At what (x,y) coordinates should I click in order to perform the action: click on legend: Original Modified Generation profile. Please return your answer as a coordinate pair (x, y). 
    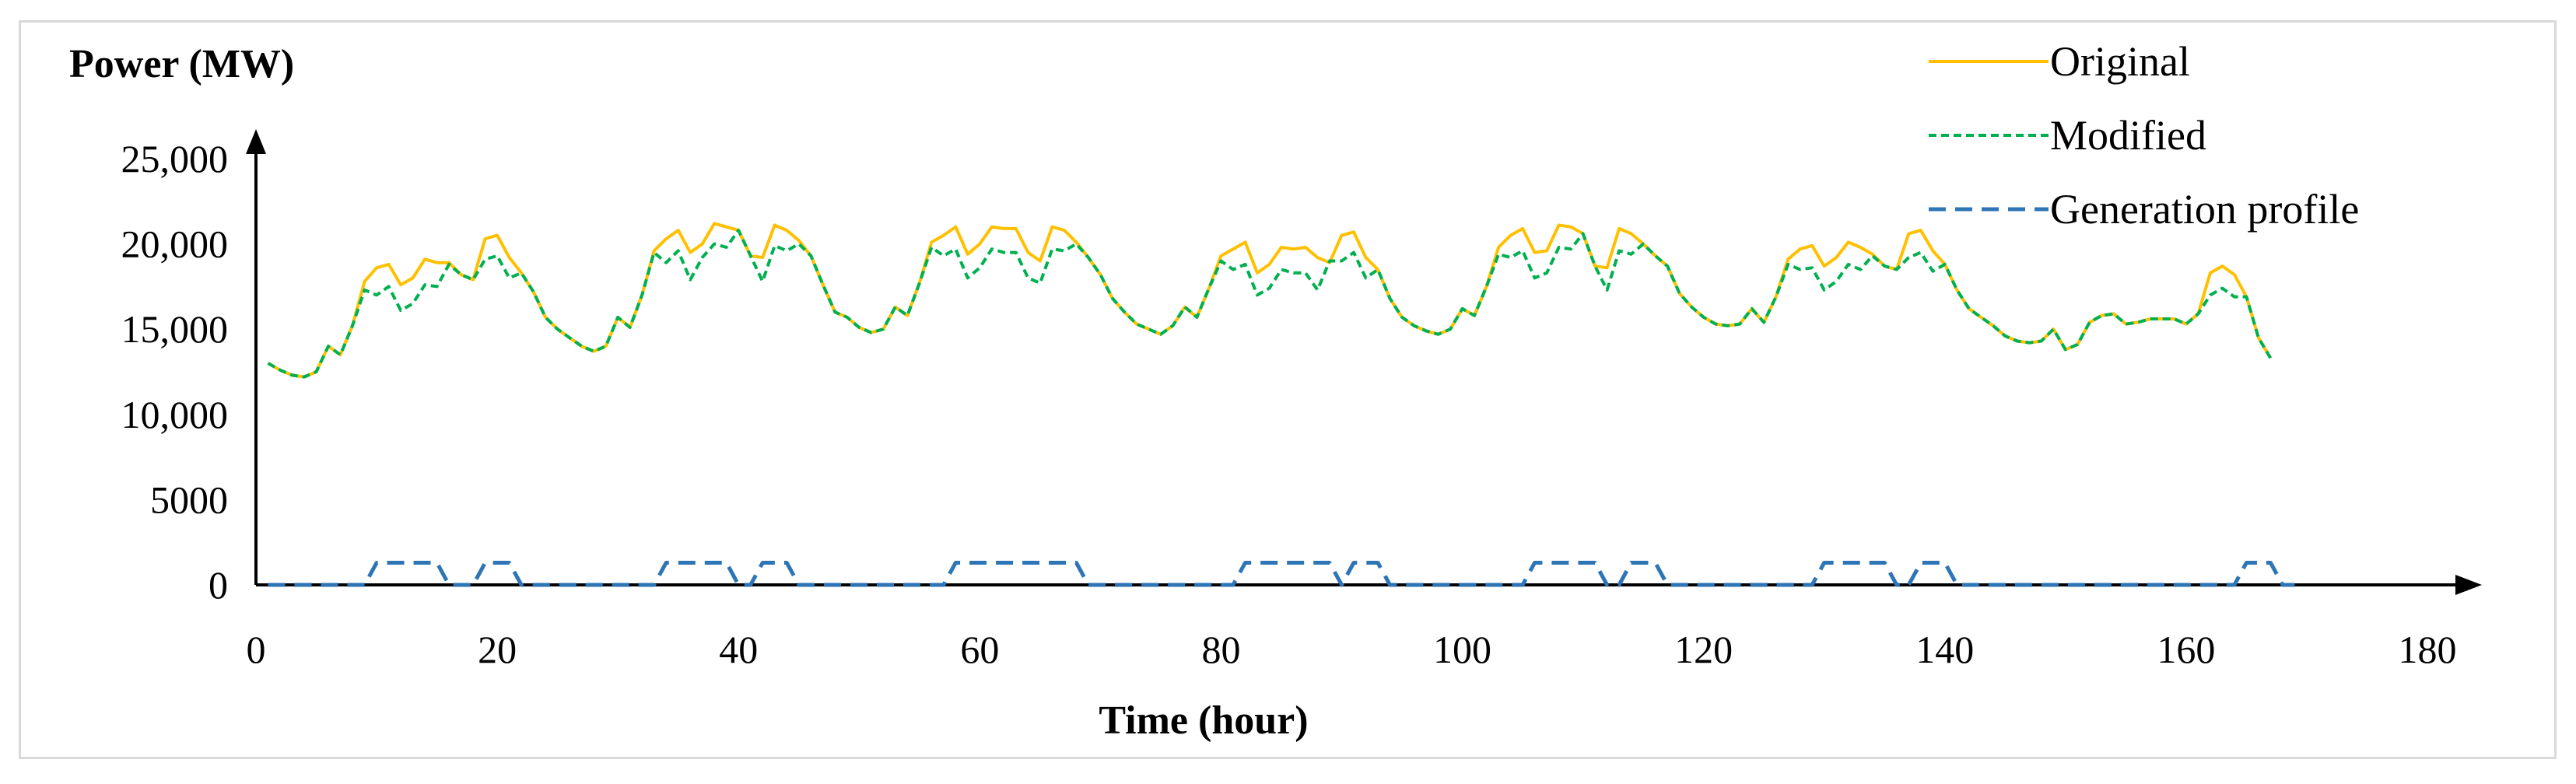
    Looking at the image, I should click on (2144, 135).